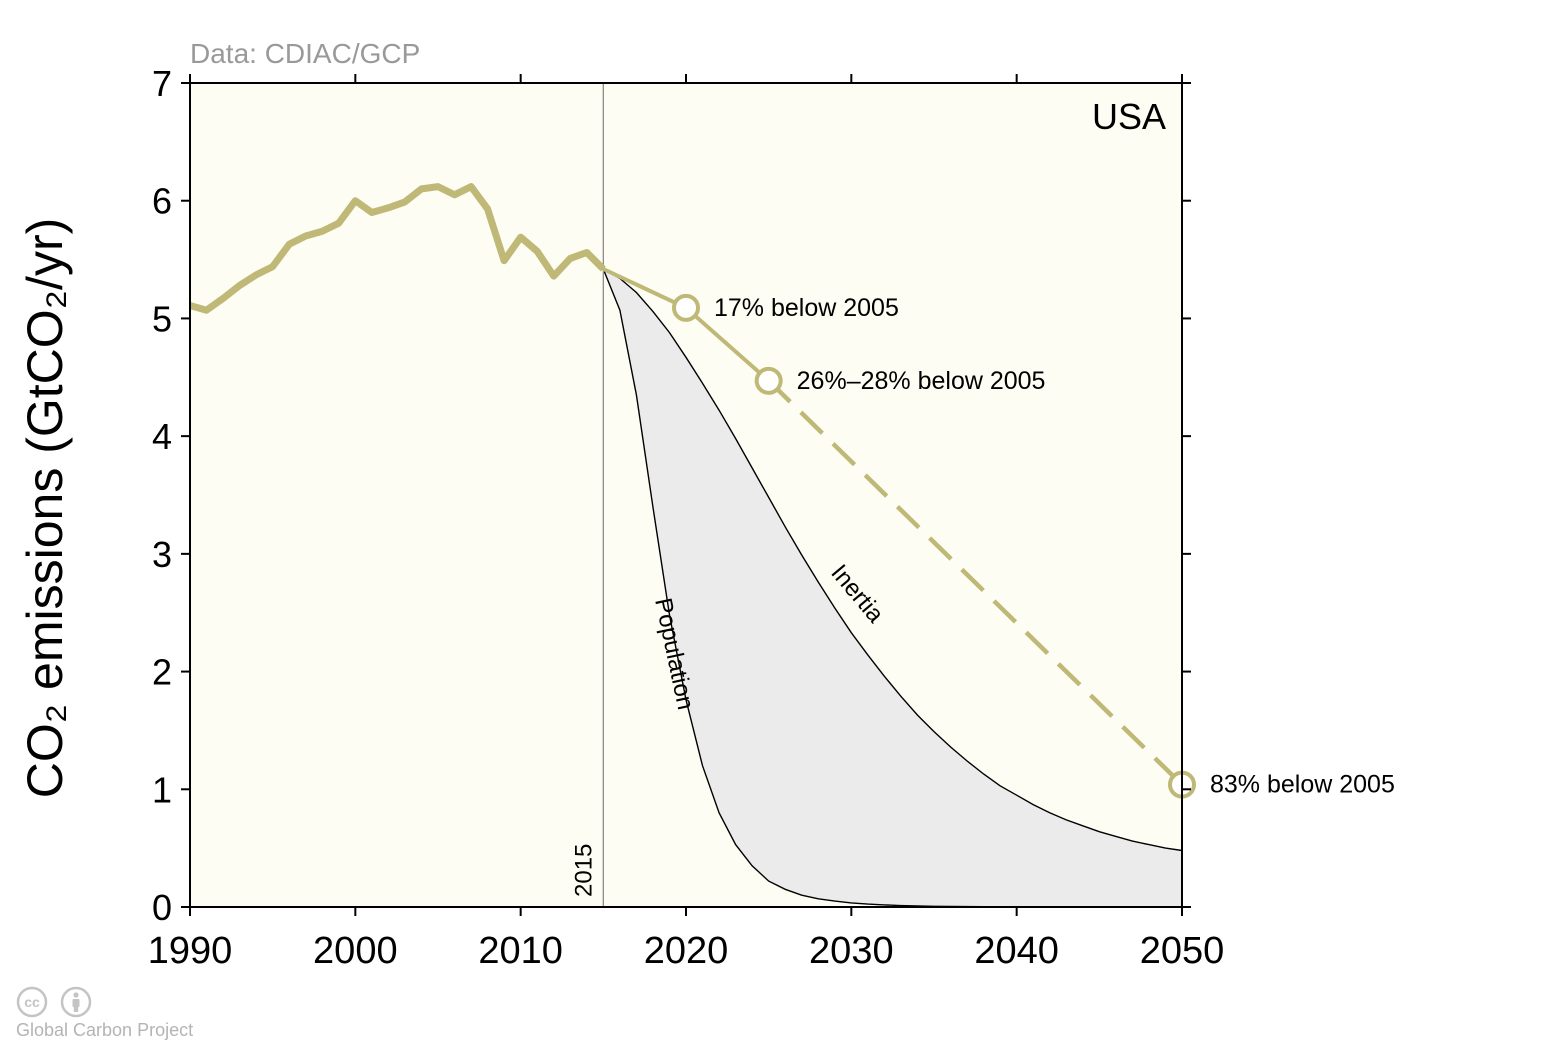  Describe the element at coordinates (397, 248) in the screenshot. I see `history-line` at that location.